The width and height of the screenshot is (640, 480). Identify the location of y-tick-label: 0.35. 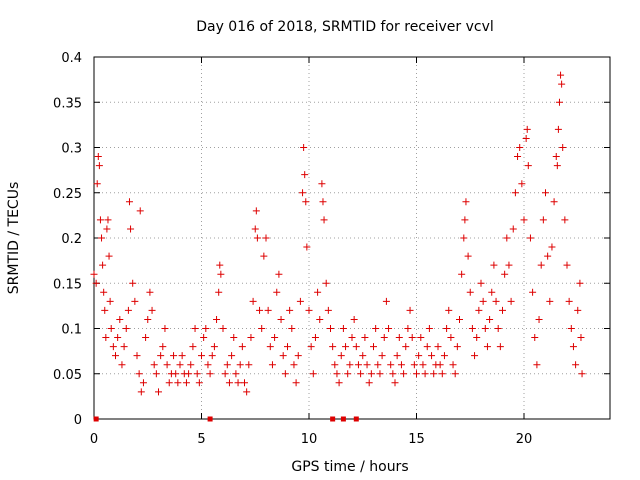
(67, 103).